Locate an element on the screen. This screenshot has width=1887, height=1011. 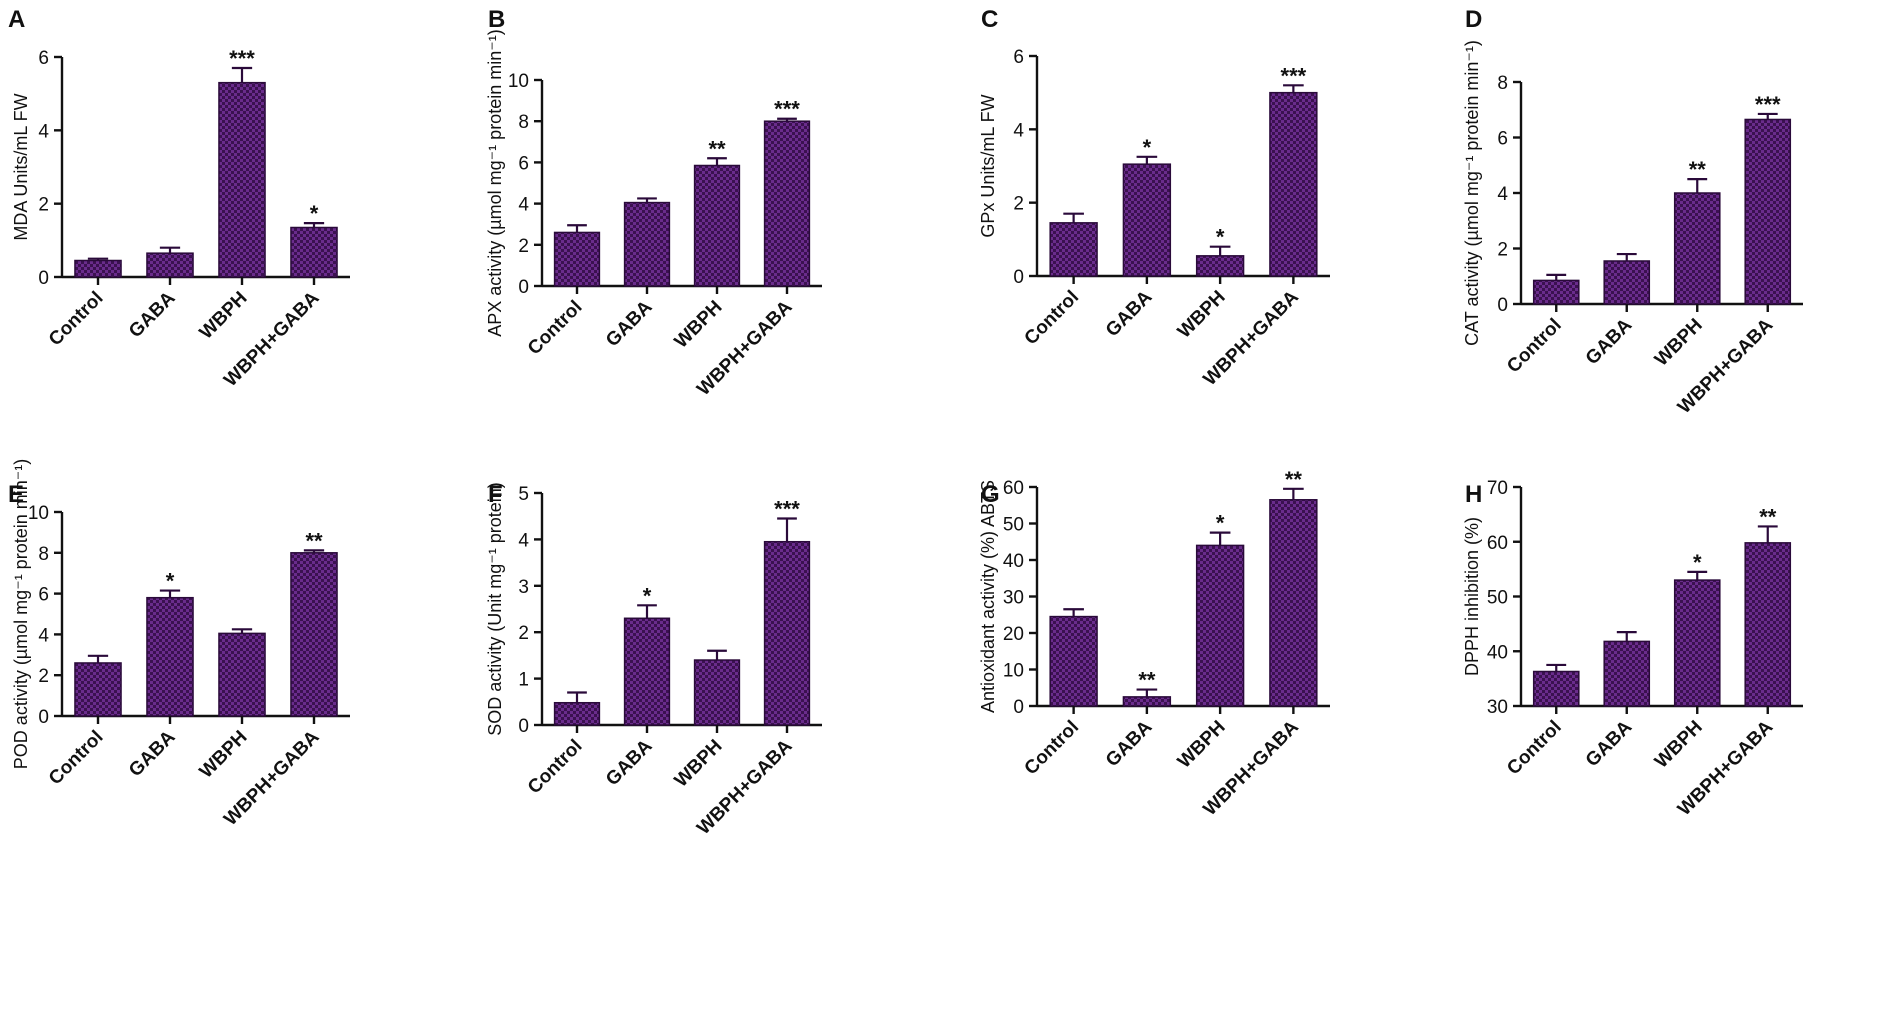
y-tick-label: 70 is located at coordinates (1497, 488).